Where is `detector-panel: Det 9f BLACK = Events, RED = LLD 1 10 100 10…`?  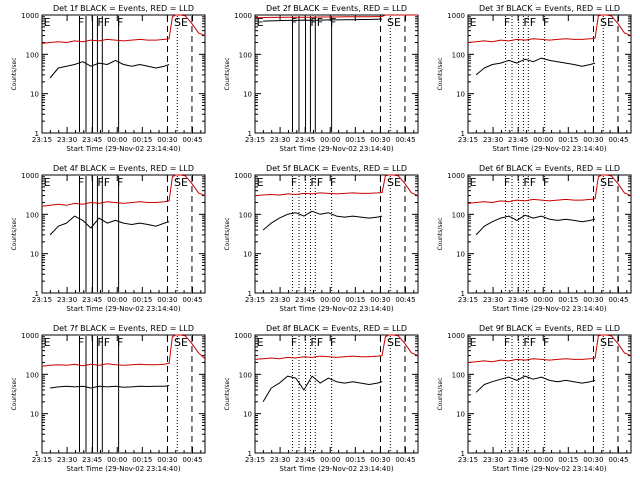
detector-panel: Det 9f BLACK = Events, RED = LLD 1 10 100 10… is located at coordinates (534, 398).